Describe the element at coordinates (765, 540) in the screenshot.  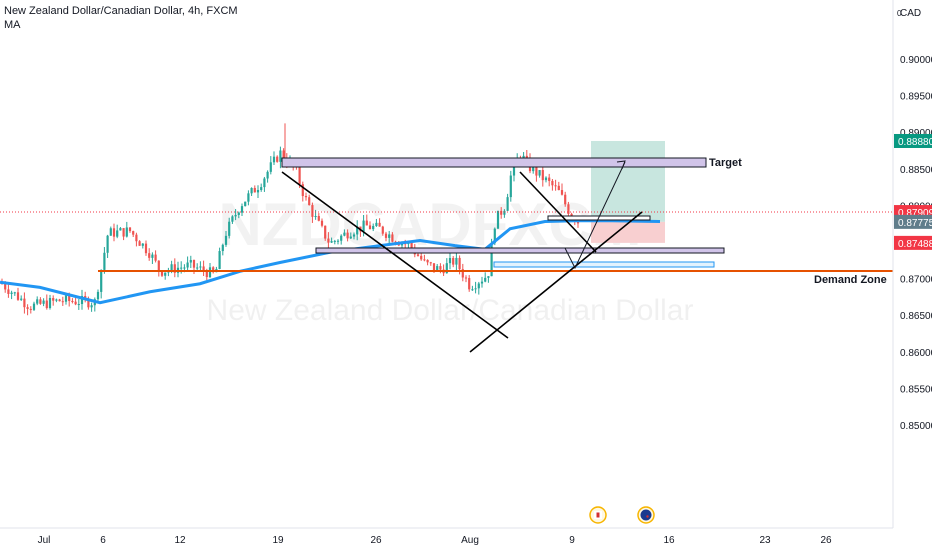
I see `time-tick-label: 23` at that location.